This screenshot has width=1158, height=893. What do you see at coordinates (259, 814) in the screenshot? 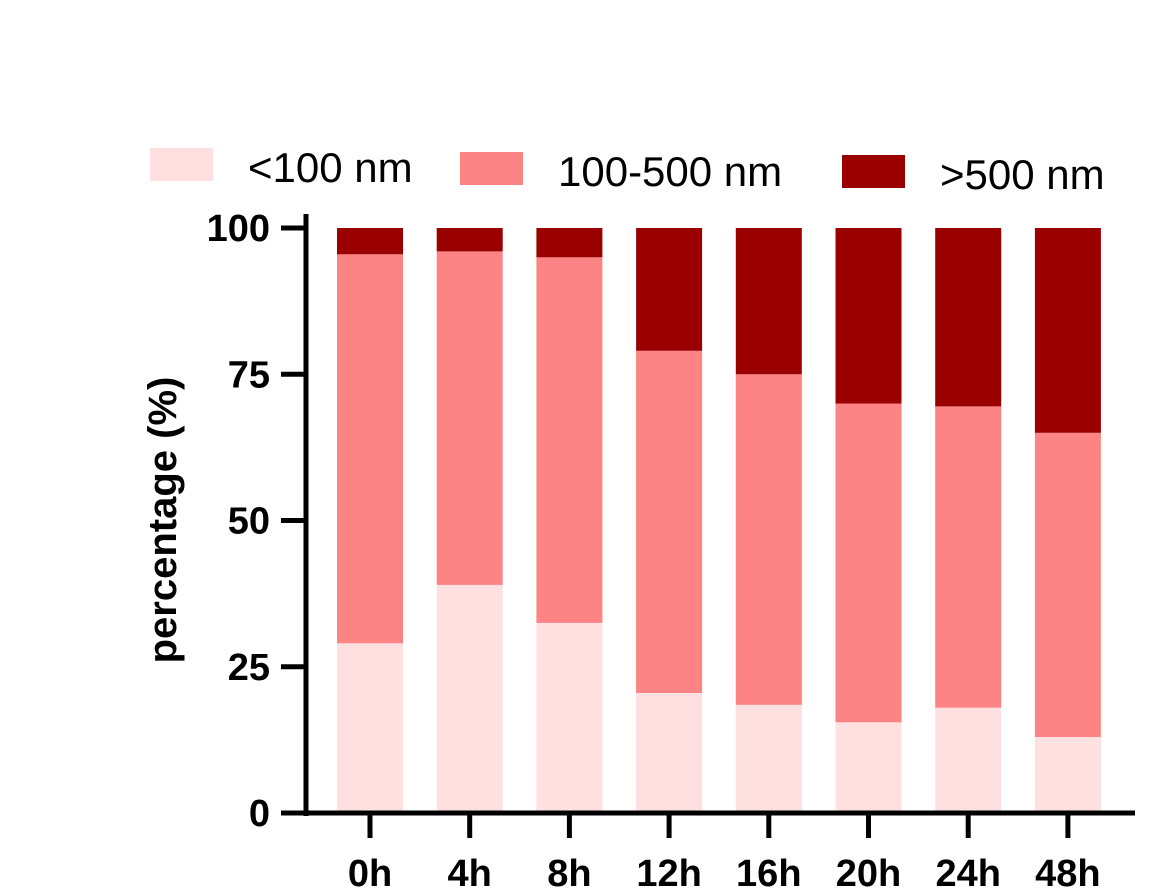
I see `y-tick-label-0: 0` at bounding box center [259, 814].